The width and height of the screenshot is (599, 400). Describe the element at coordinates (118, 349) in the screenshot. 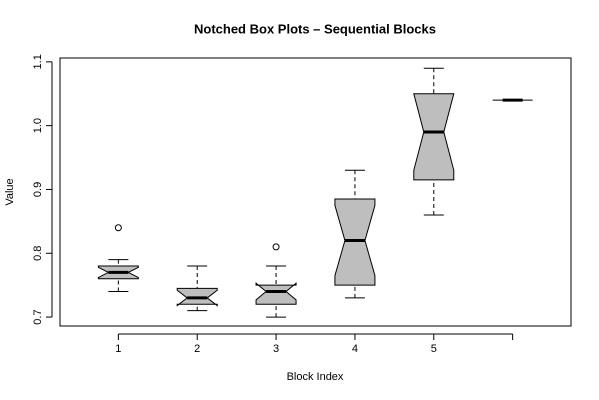

I see `x-tick-label: 1` at that location.